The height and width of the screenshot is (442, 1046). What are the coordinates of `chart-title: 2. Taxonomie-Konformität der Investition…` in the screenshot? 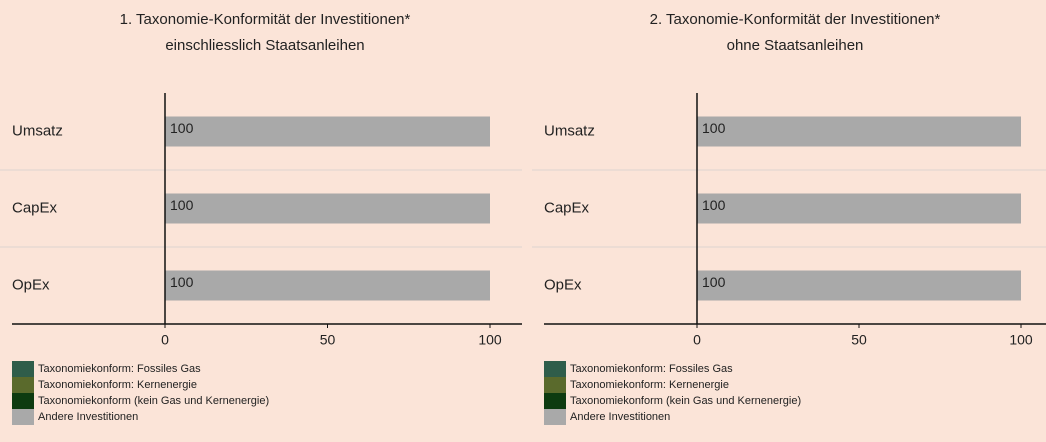 It's located at (795, 19).